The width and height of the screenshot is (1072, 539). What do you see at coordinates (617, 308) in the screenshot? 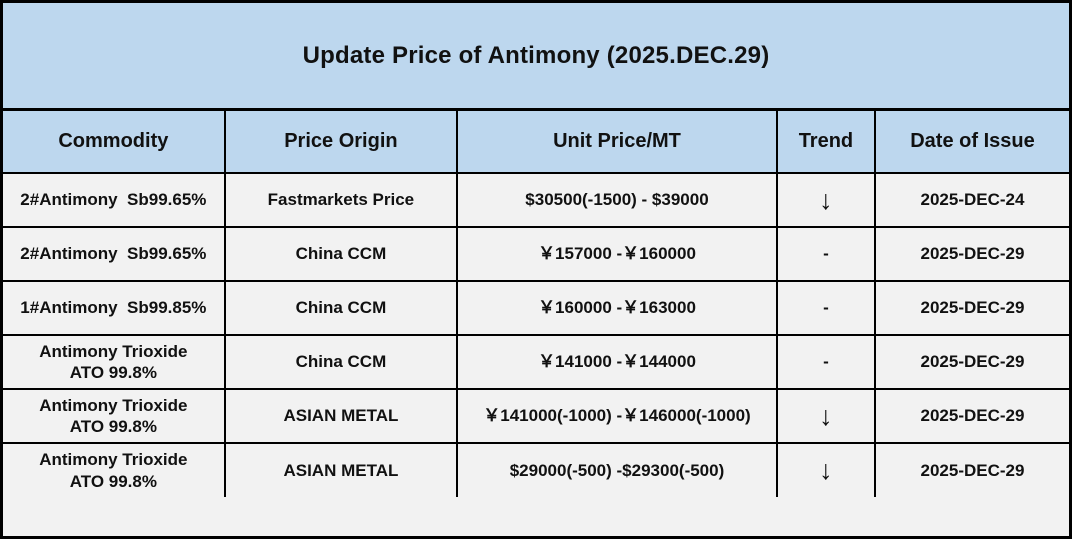
I see `cell-price: ￥160000 -￥163000` at bounding box center [617, 308].